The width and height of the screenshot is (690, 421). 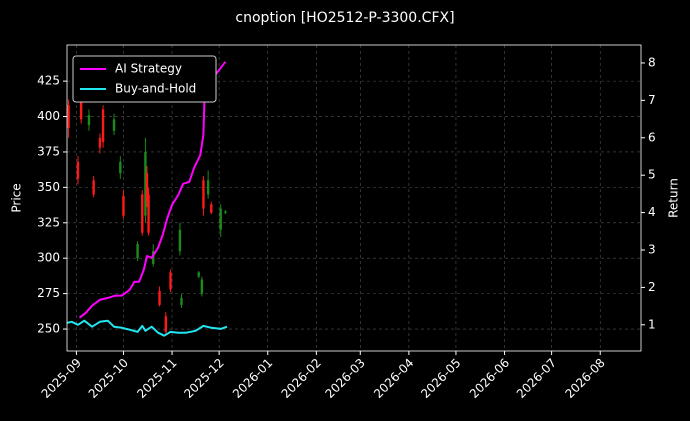 I want to click on y-tick-label: 425, so click(x=48, y=81).